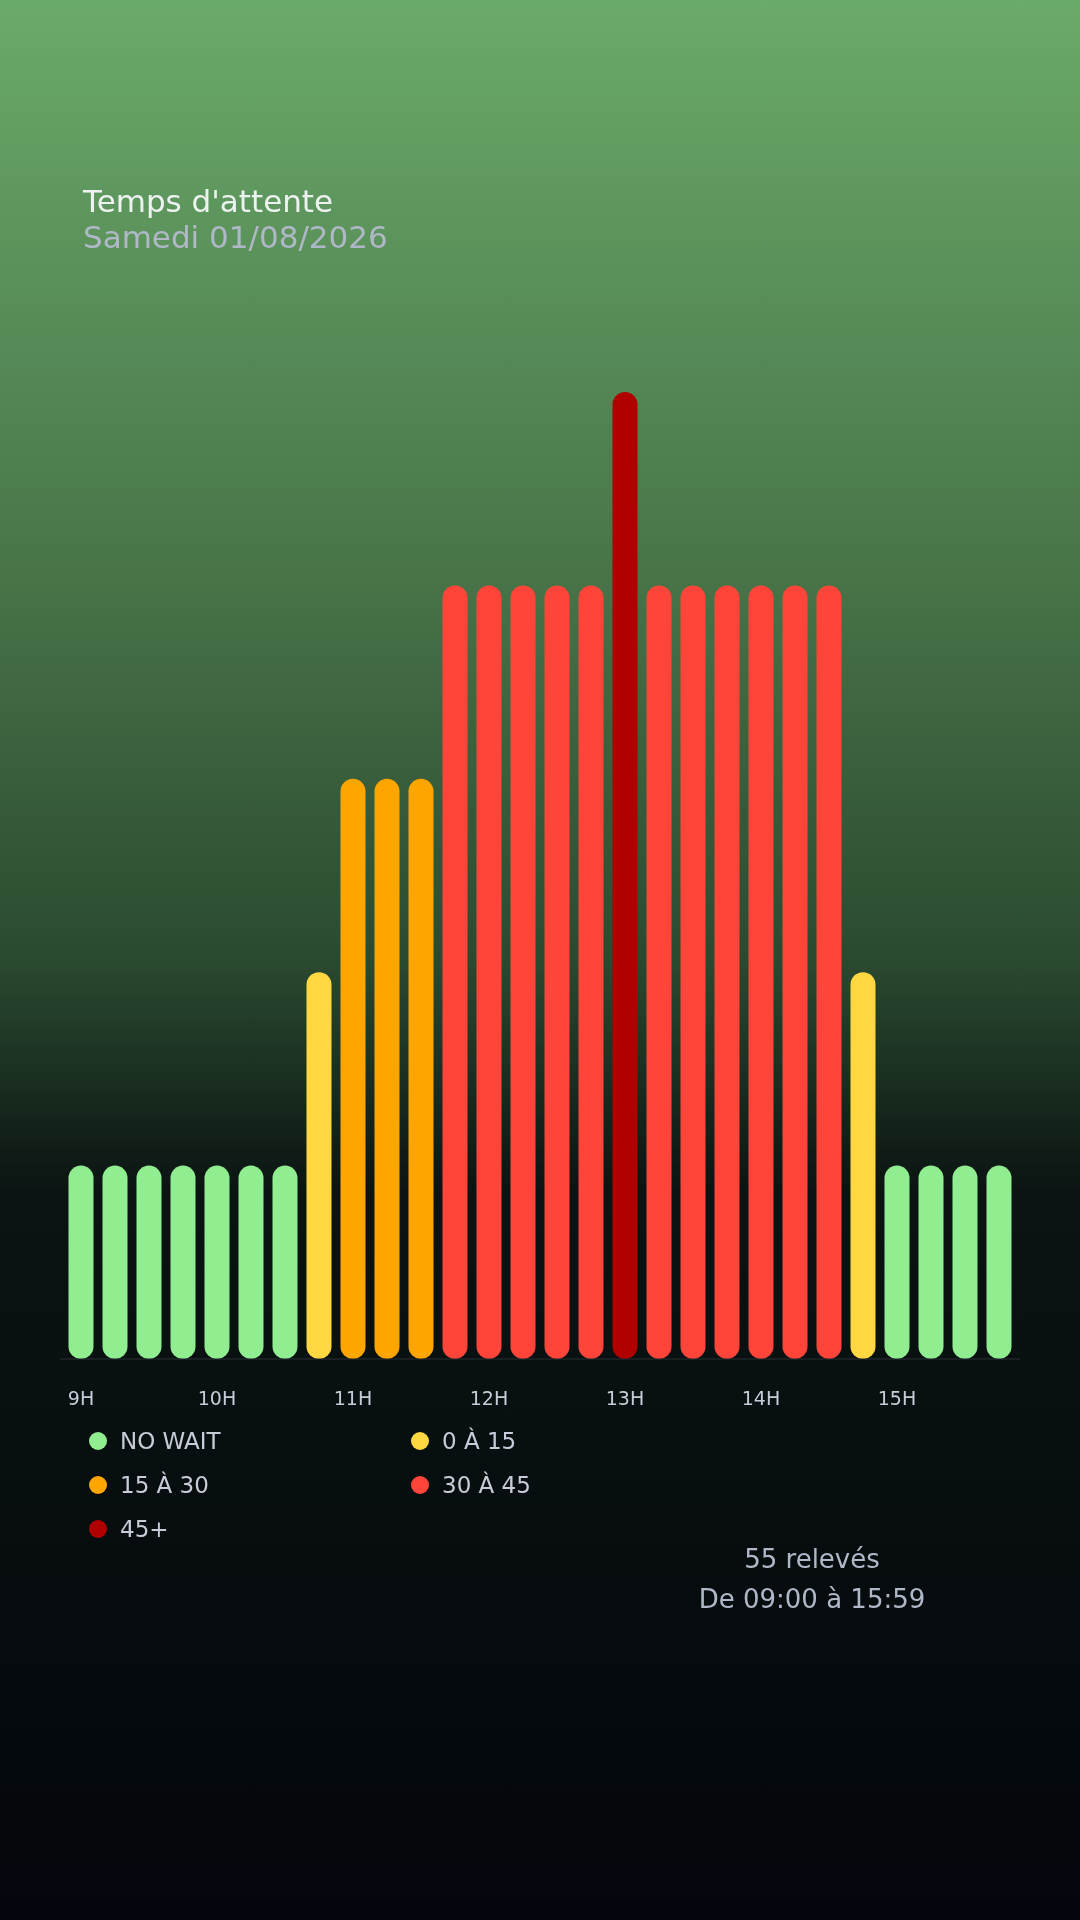 This screenshot has width=1080, height=1920. Describe the element at coordinates (217, 1398) in the screenshot. I see `x-tick-label: 10H` at that location.